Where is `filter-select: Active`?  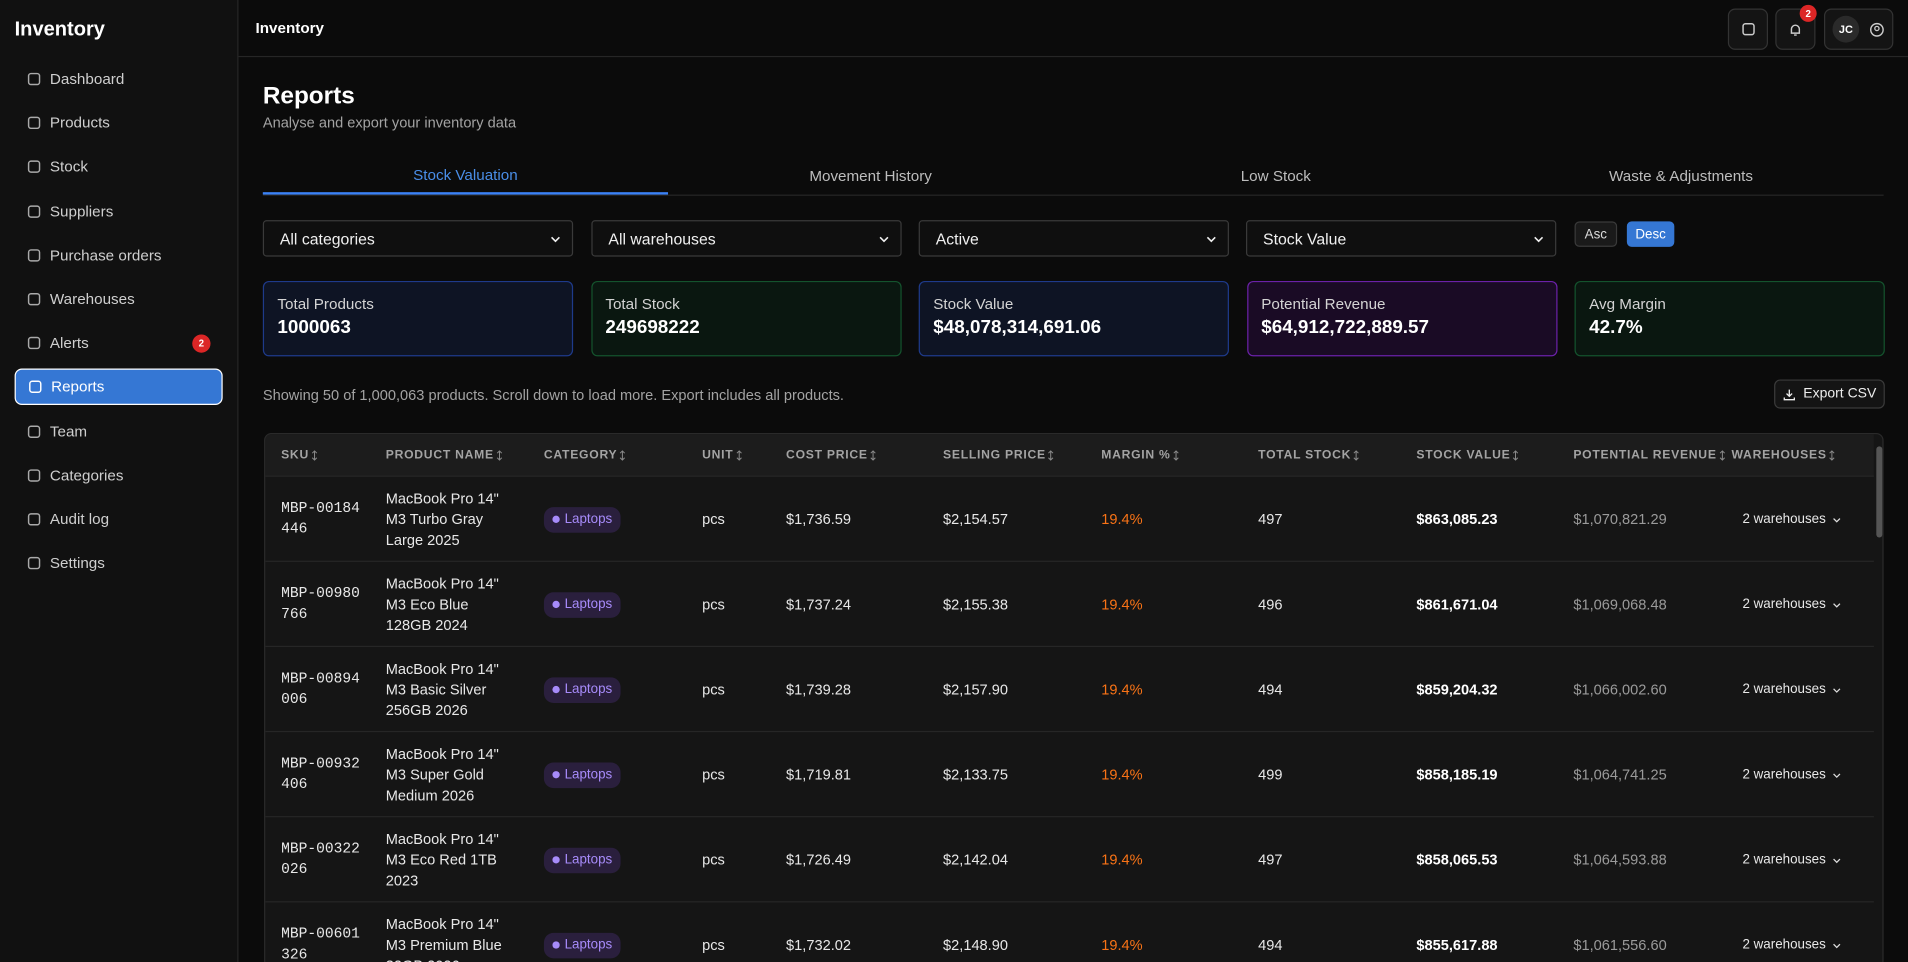
filter-select: Active is located at coordinates (1073, 238).